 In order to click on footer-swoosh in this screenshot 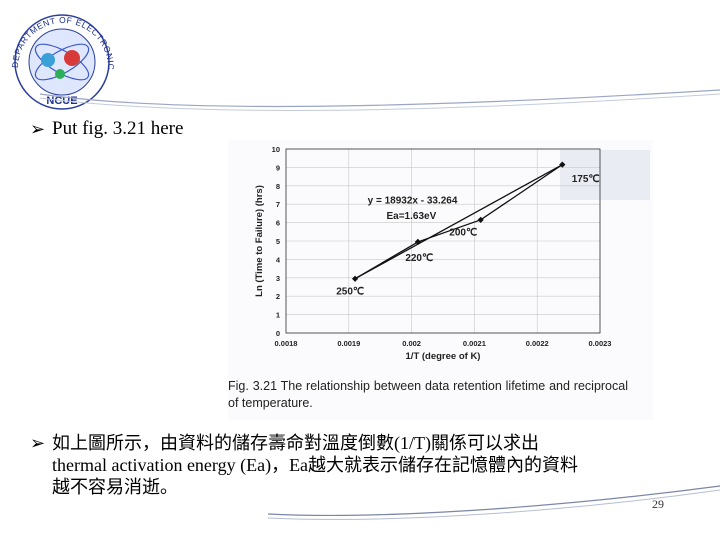, I will do `click(494, 502)`.